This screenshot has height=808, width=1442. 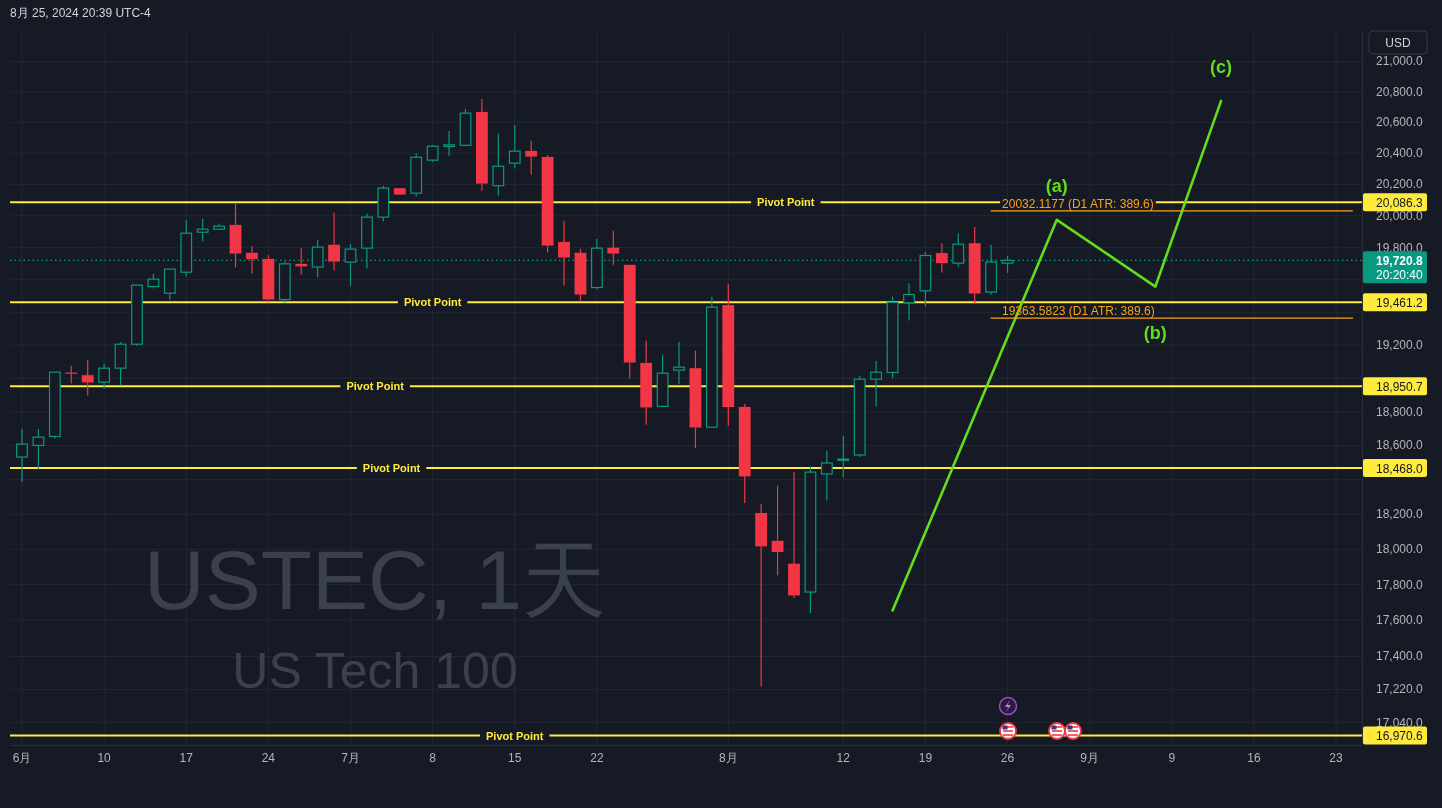 I want to click on y-tick-label: 17,600.0, so click(x=1400, y=620).